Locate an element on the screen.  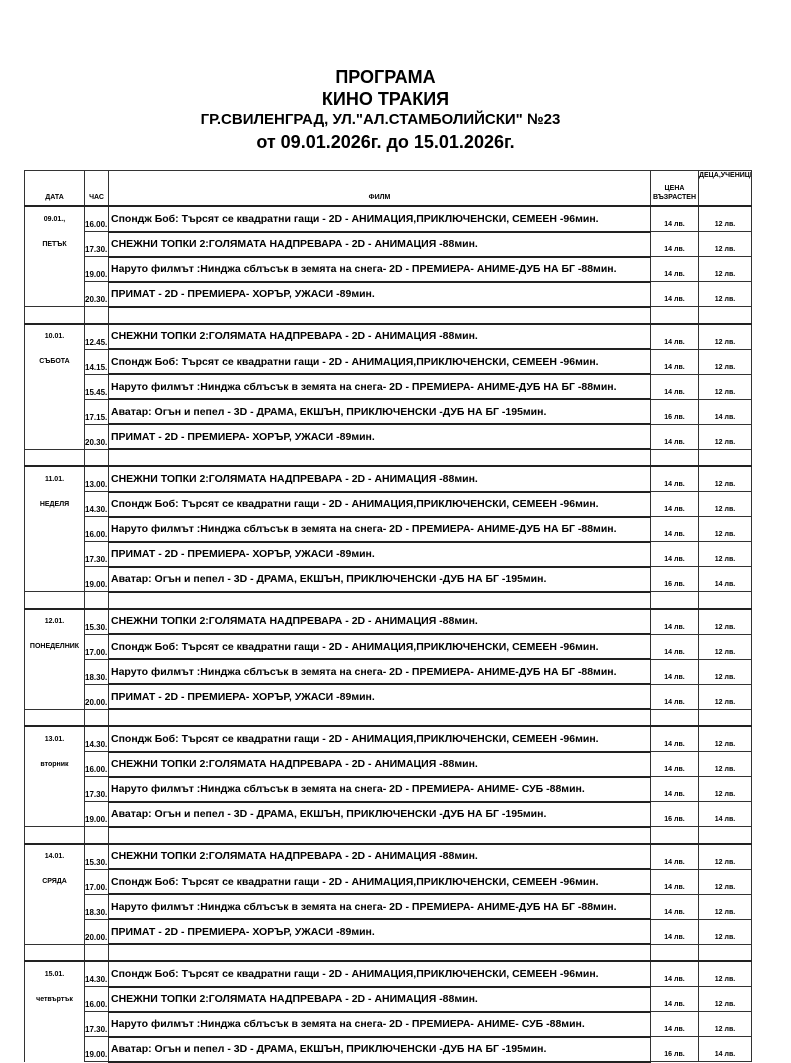
date-cell: 09.01., is located at coordinates (54, 218).